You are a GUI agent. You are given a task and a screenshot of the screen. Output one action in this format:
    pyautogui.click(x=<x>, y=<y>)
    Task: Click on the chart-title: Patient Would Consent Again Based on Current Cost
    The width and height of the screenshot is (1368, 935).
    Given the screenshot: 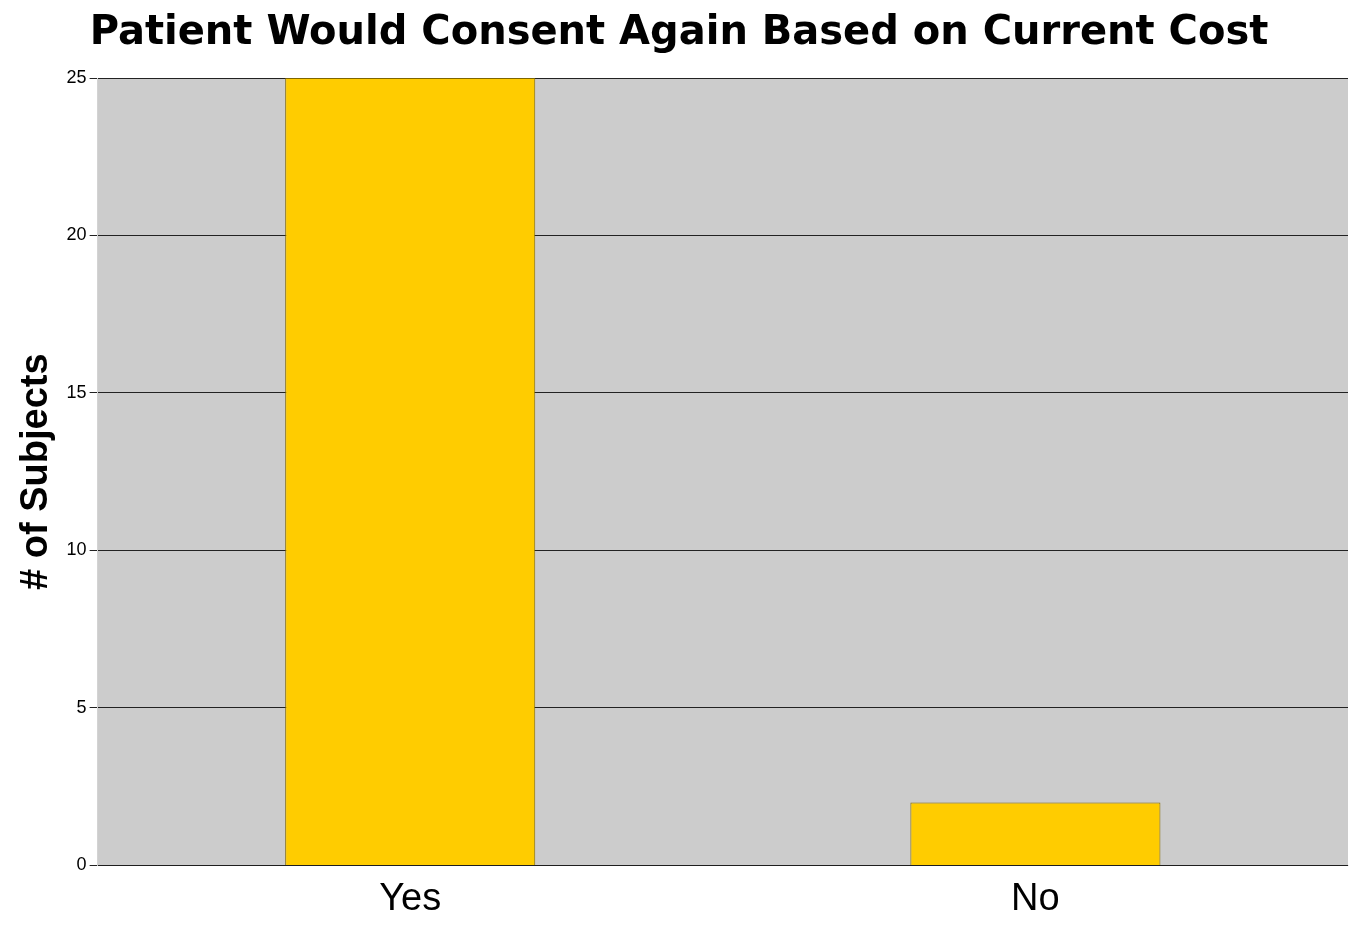 What is the action you would take?
    pyautogui.click(x=679, y=30)
    